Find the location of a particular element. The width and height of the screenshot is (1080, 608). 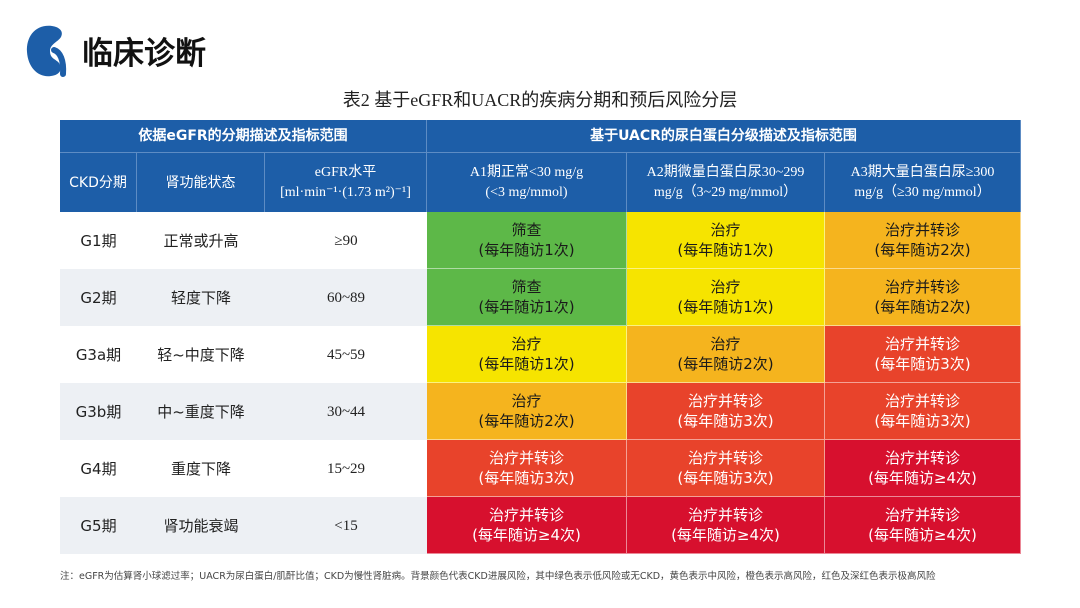

cell-text: 轻~中度下降 is located at coordinates (201, 354).